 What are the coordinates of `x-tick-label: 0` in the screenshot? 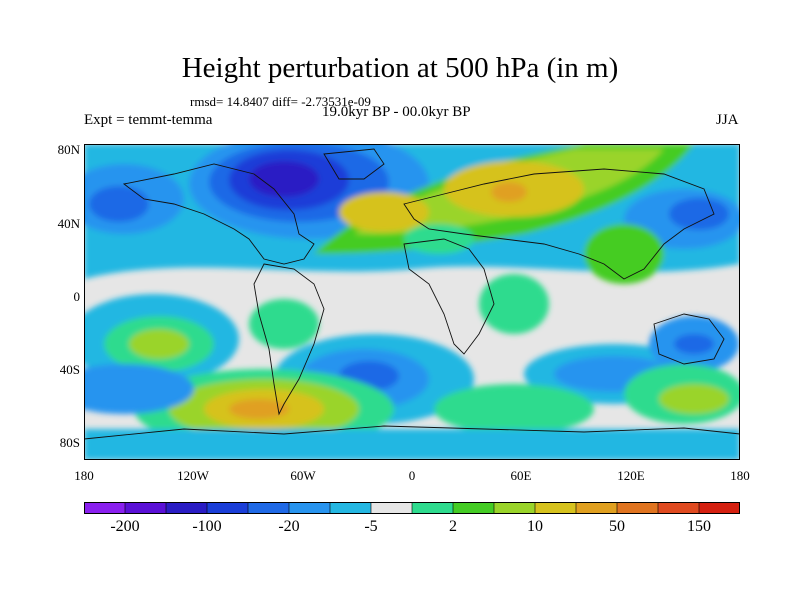 It's located at (412, 475).